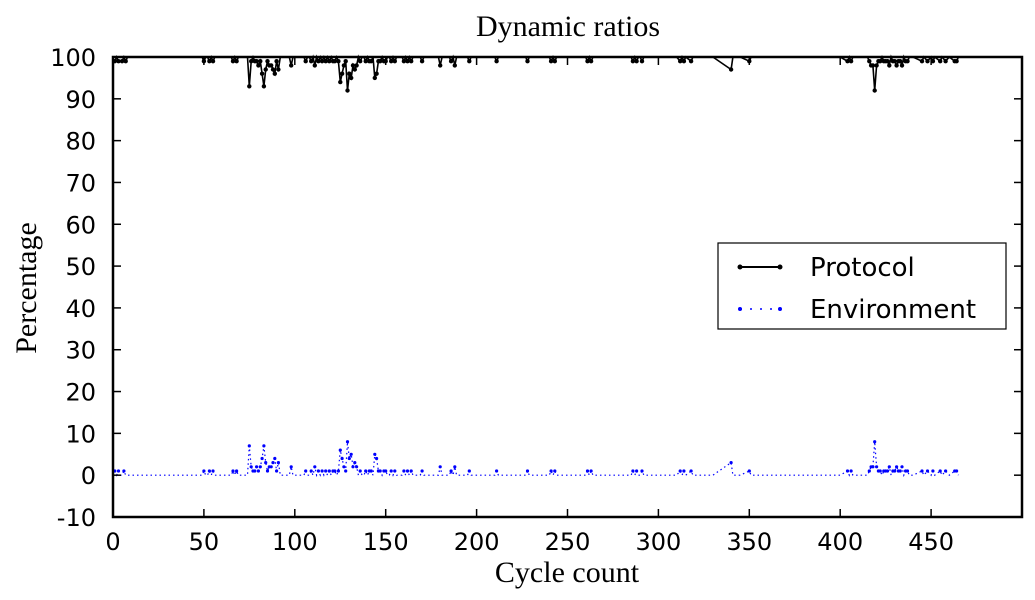 This screenshot has width=1035, height=600. Describe the element at coordinates (80, 309) in the screenshot. I see `y-tick-label: 40` at that location.